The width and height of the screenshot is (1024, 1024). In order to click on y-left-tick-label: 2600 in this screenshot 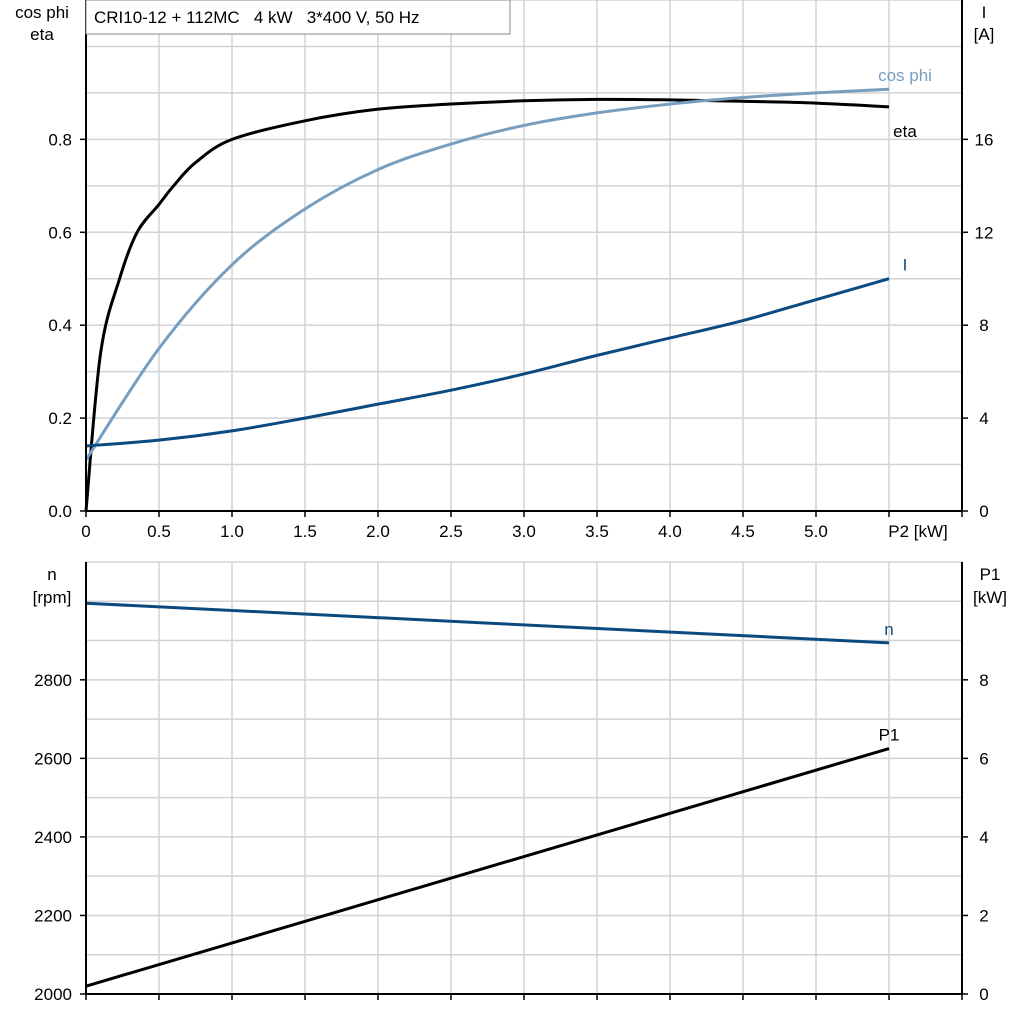, I will do `click(53, 758)`.